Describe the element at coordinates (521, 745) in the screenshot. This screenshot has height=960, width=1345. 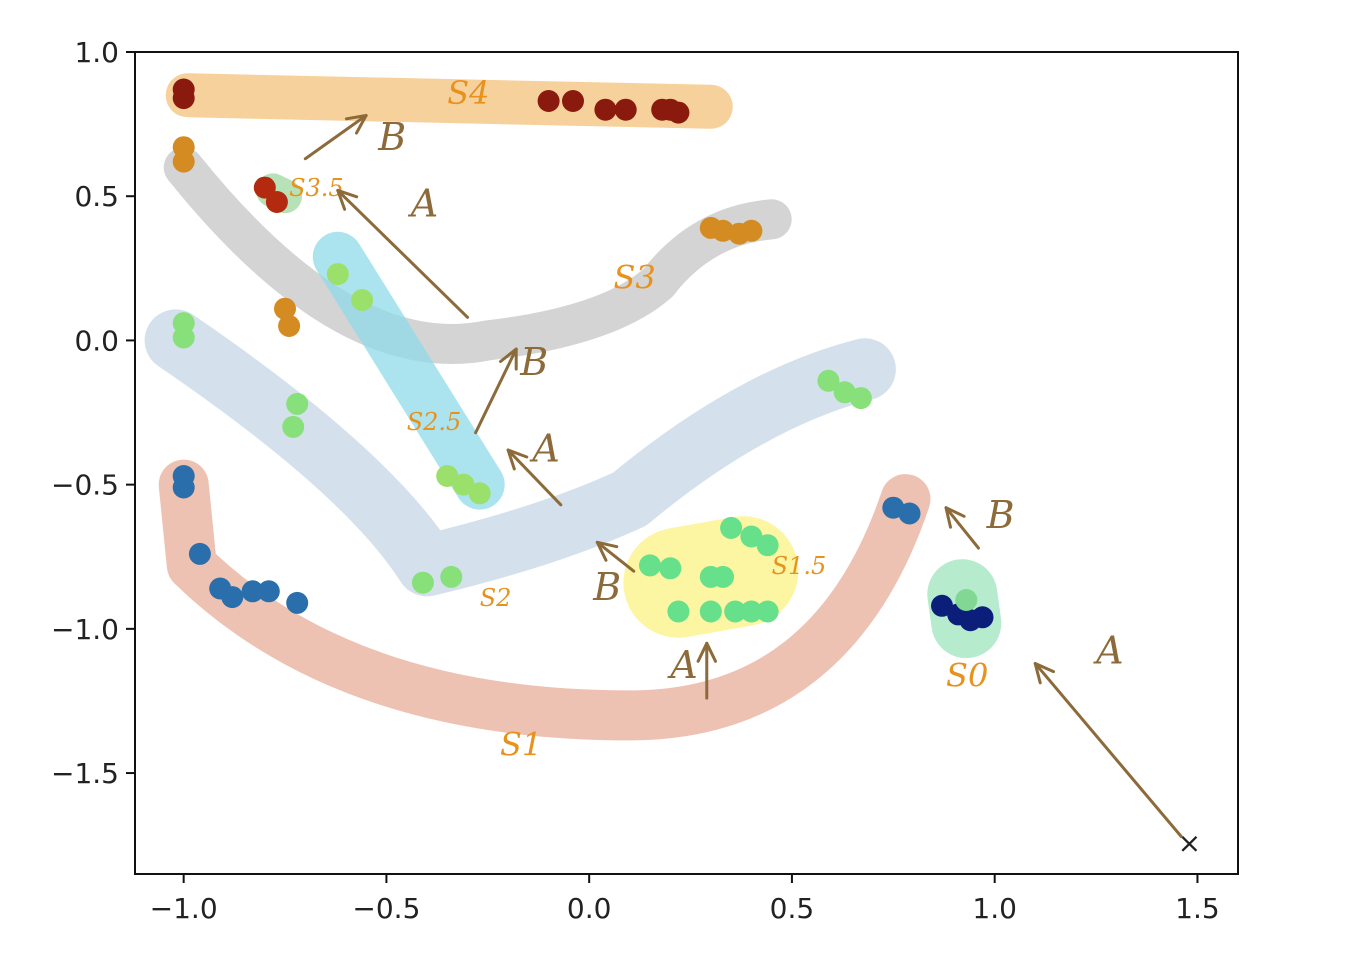
I see `region-label-S1: S1` at that location.